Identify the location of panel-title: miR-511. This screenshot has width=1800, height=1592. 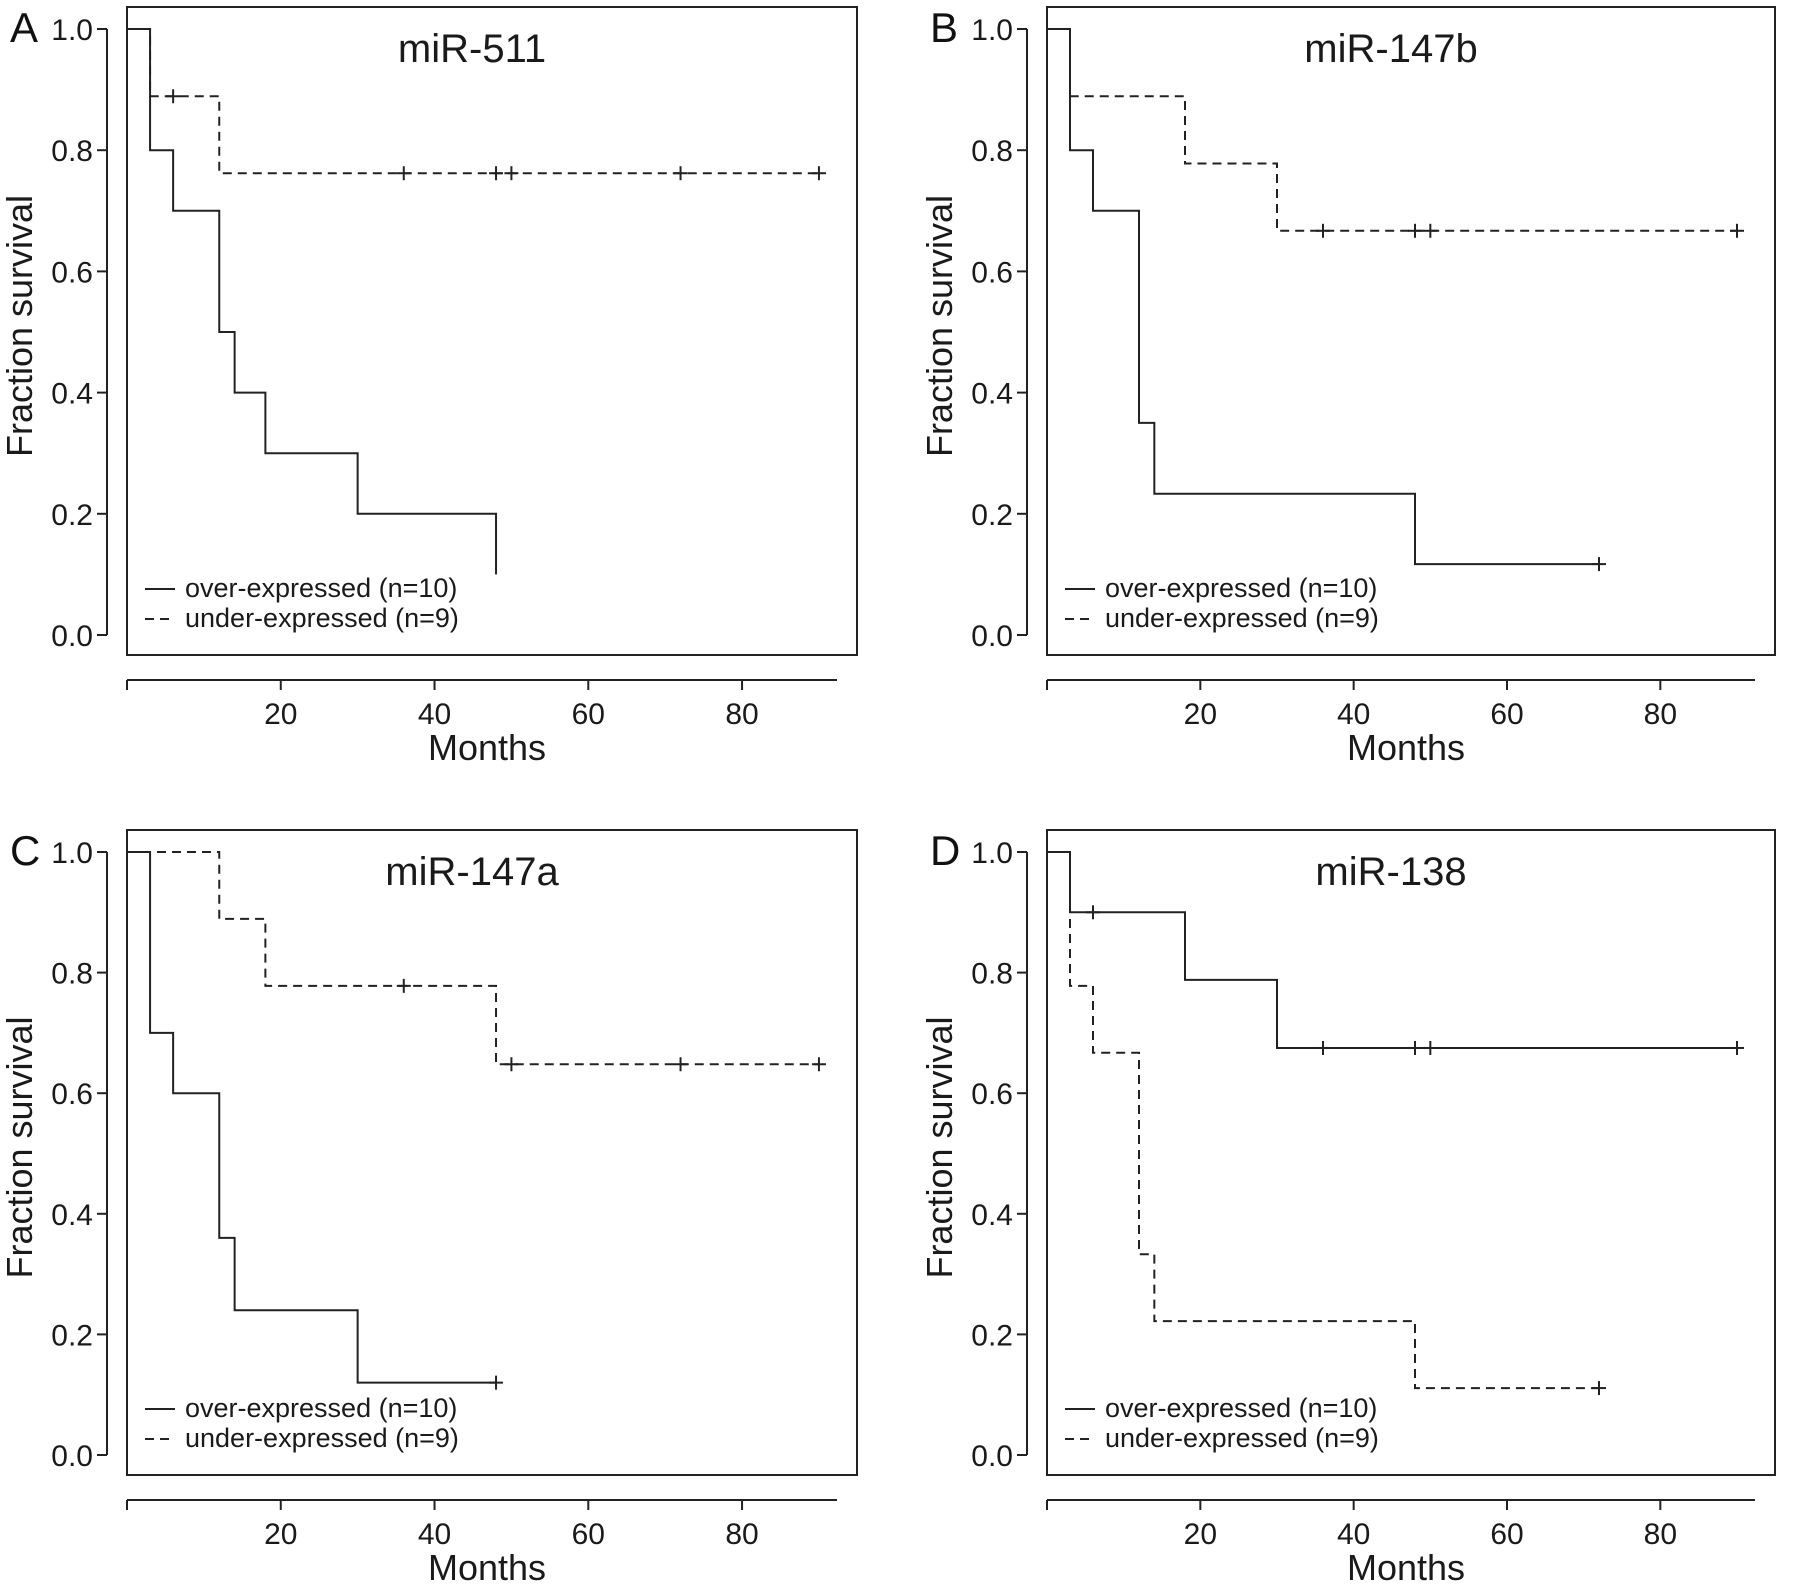
(472, 49).